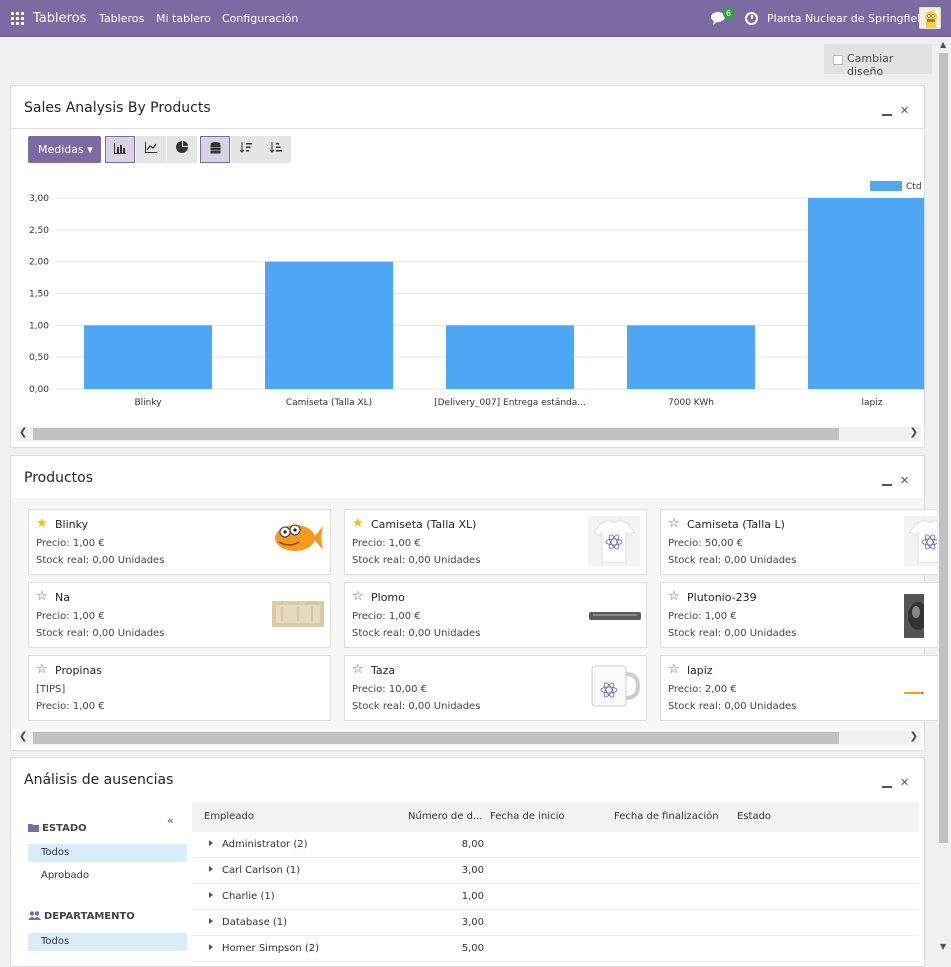 The width and height of the screenshot is (951, 967). I want to click on products-horizontal-scrollbar: ❮ ❯, so click(468, 738).